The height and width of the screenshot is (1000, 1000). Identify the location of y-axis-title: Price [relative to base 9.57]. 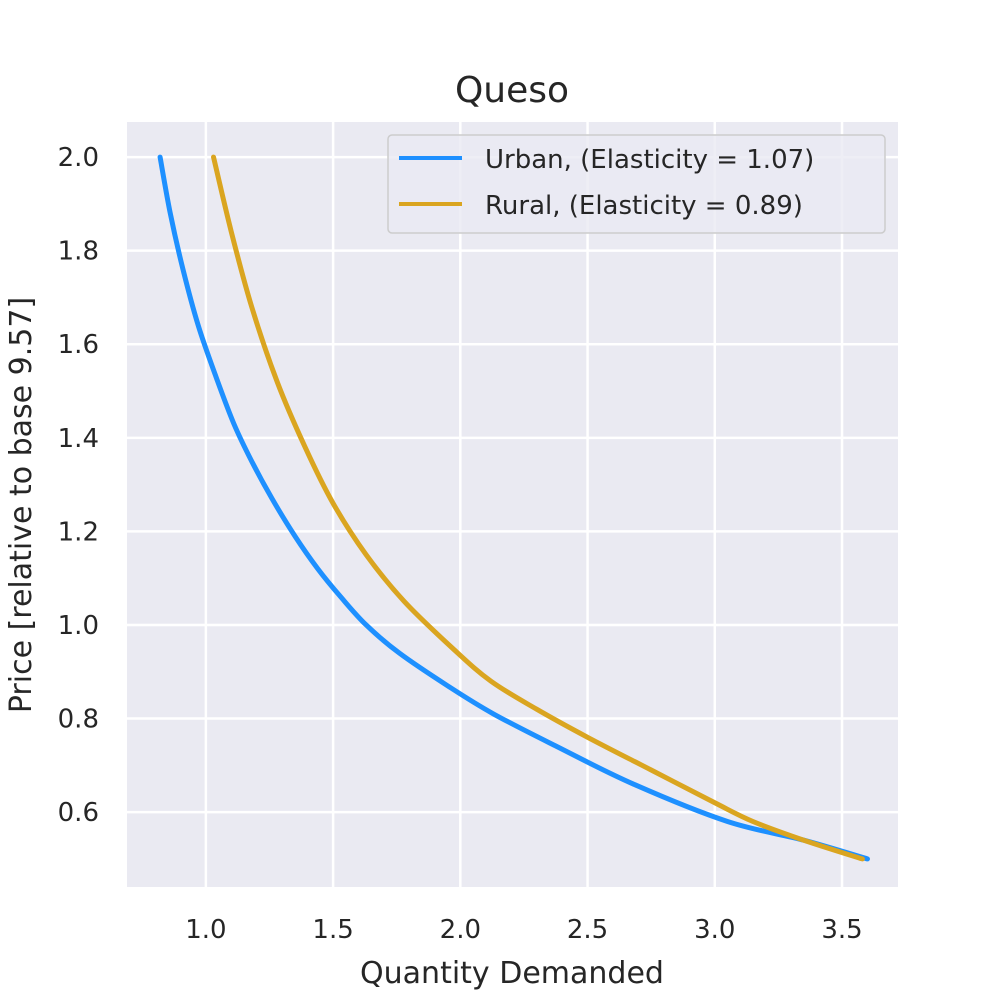
(21, 505).